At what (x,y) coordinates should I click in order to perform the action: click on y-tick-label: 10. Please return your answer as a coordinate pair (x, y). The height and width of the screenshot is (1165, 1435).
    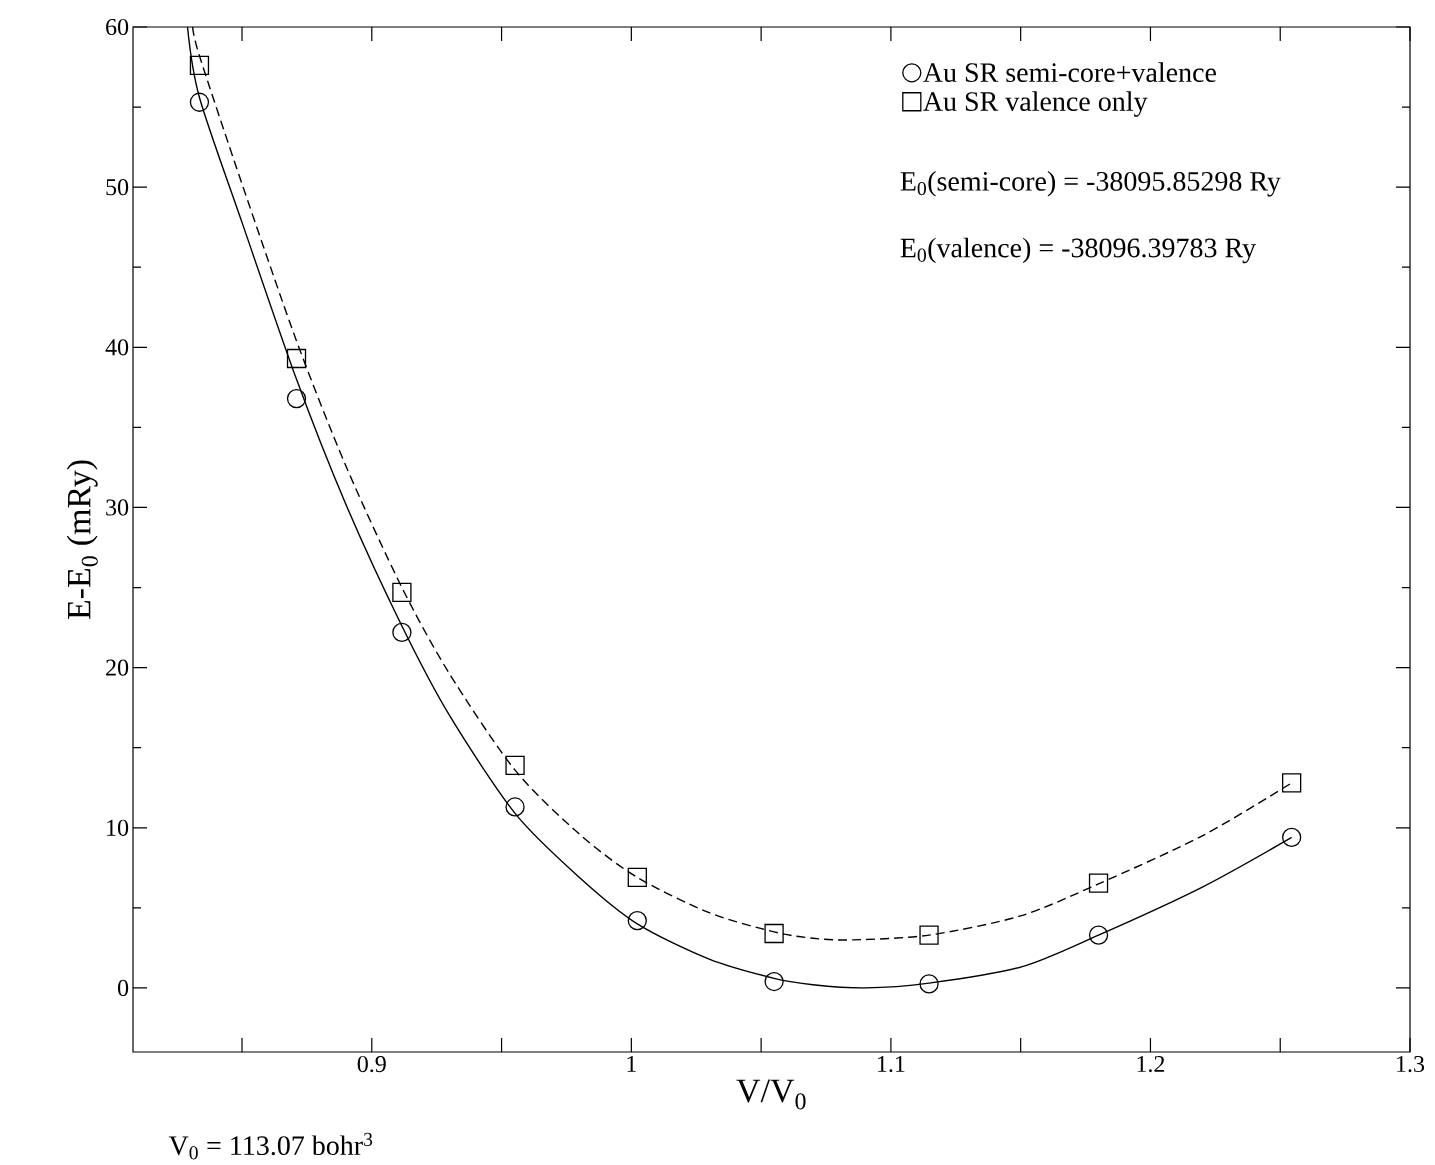
    Looking at the image, I should click on (118, 827).